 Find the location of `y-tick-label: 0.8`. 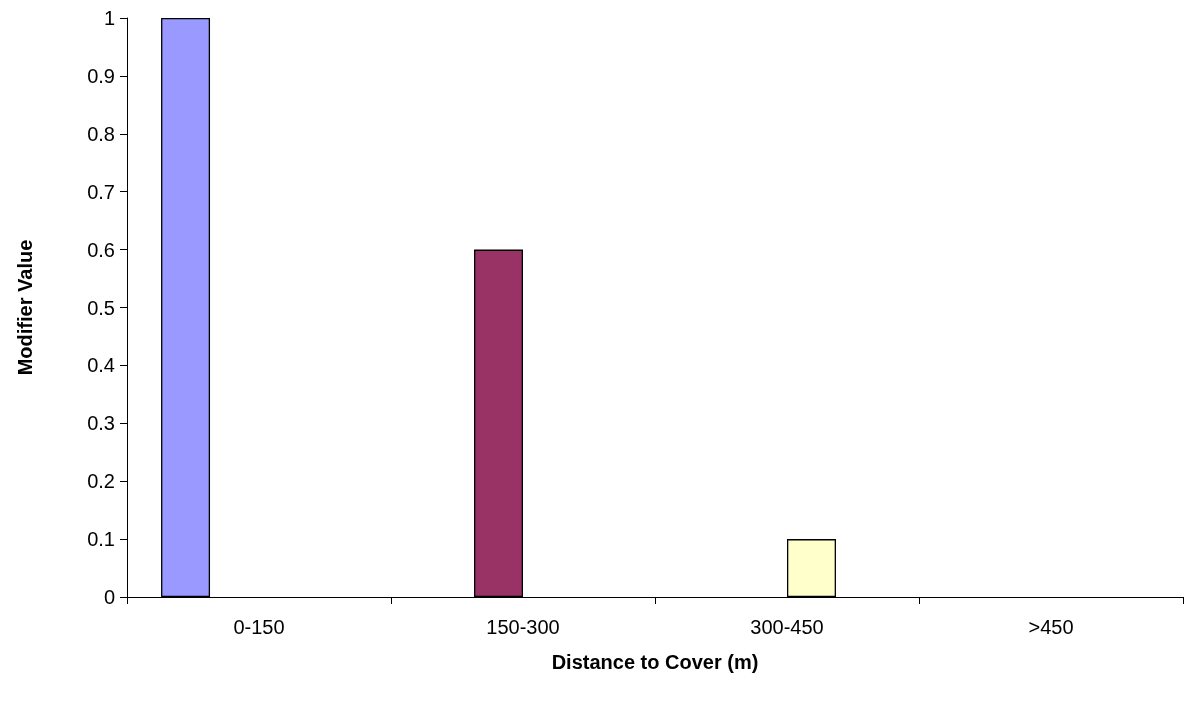

y-tick-label: 0.8 is located at coordinates (101, 133).